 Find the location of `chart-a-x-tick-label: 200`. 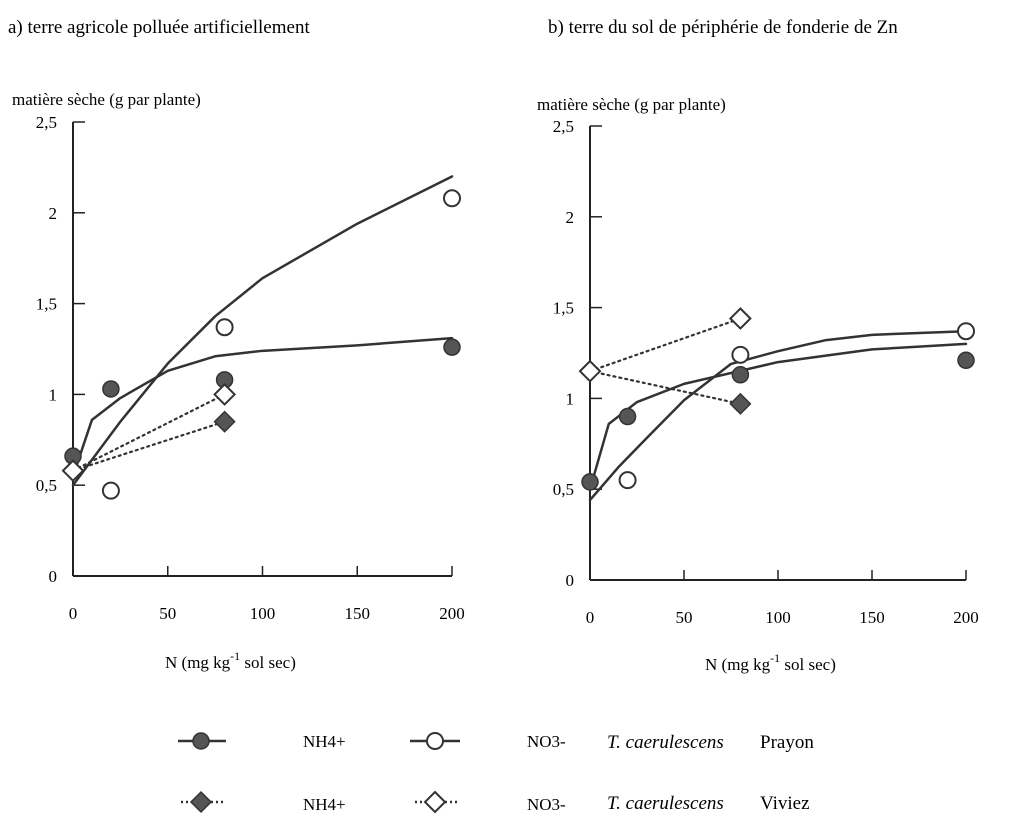

chart-a-x-tick-label: 200 is located at coordinates (452, 613).